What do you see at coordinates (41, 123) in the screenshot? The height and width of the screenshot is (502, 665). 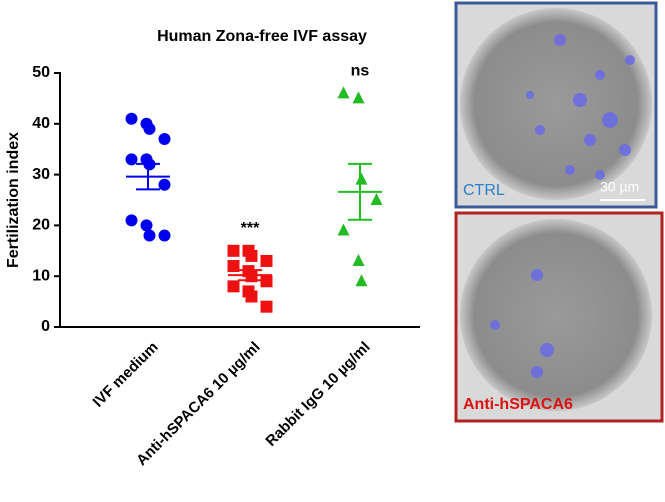 I see `y-tick-label: 40` at bounding box center [41, 123].